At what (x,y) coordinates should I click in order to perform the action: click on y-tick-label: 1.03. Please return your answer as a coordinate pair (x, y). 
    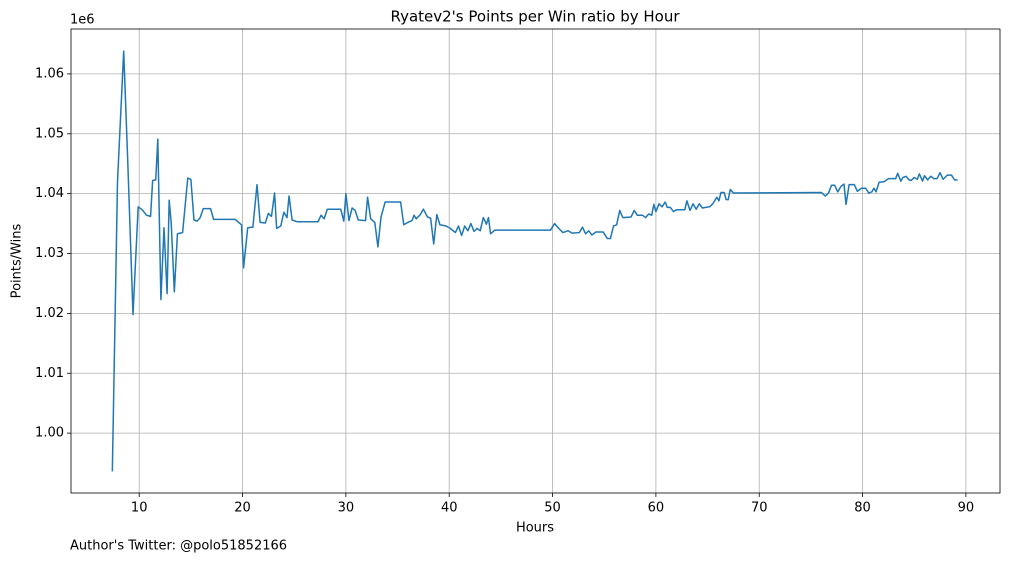
    Looking at the image, I should click on (49, 253).